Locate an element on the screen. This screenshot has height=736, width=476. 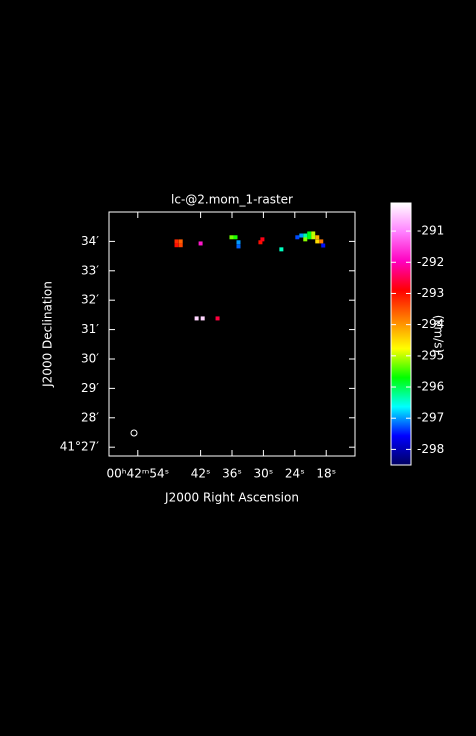
x-tick-label: 00ʰ42ᵐ54ˢ is located at coordinates (137, 474).